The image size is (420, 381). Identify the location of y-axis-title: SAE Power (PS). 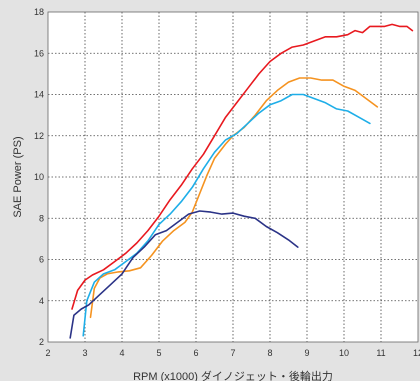
(18, 176).